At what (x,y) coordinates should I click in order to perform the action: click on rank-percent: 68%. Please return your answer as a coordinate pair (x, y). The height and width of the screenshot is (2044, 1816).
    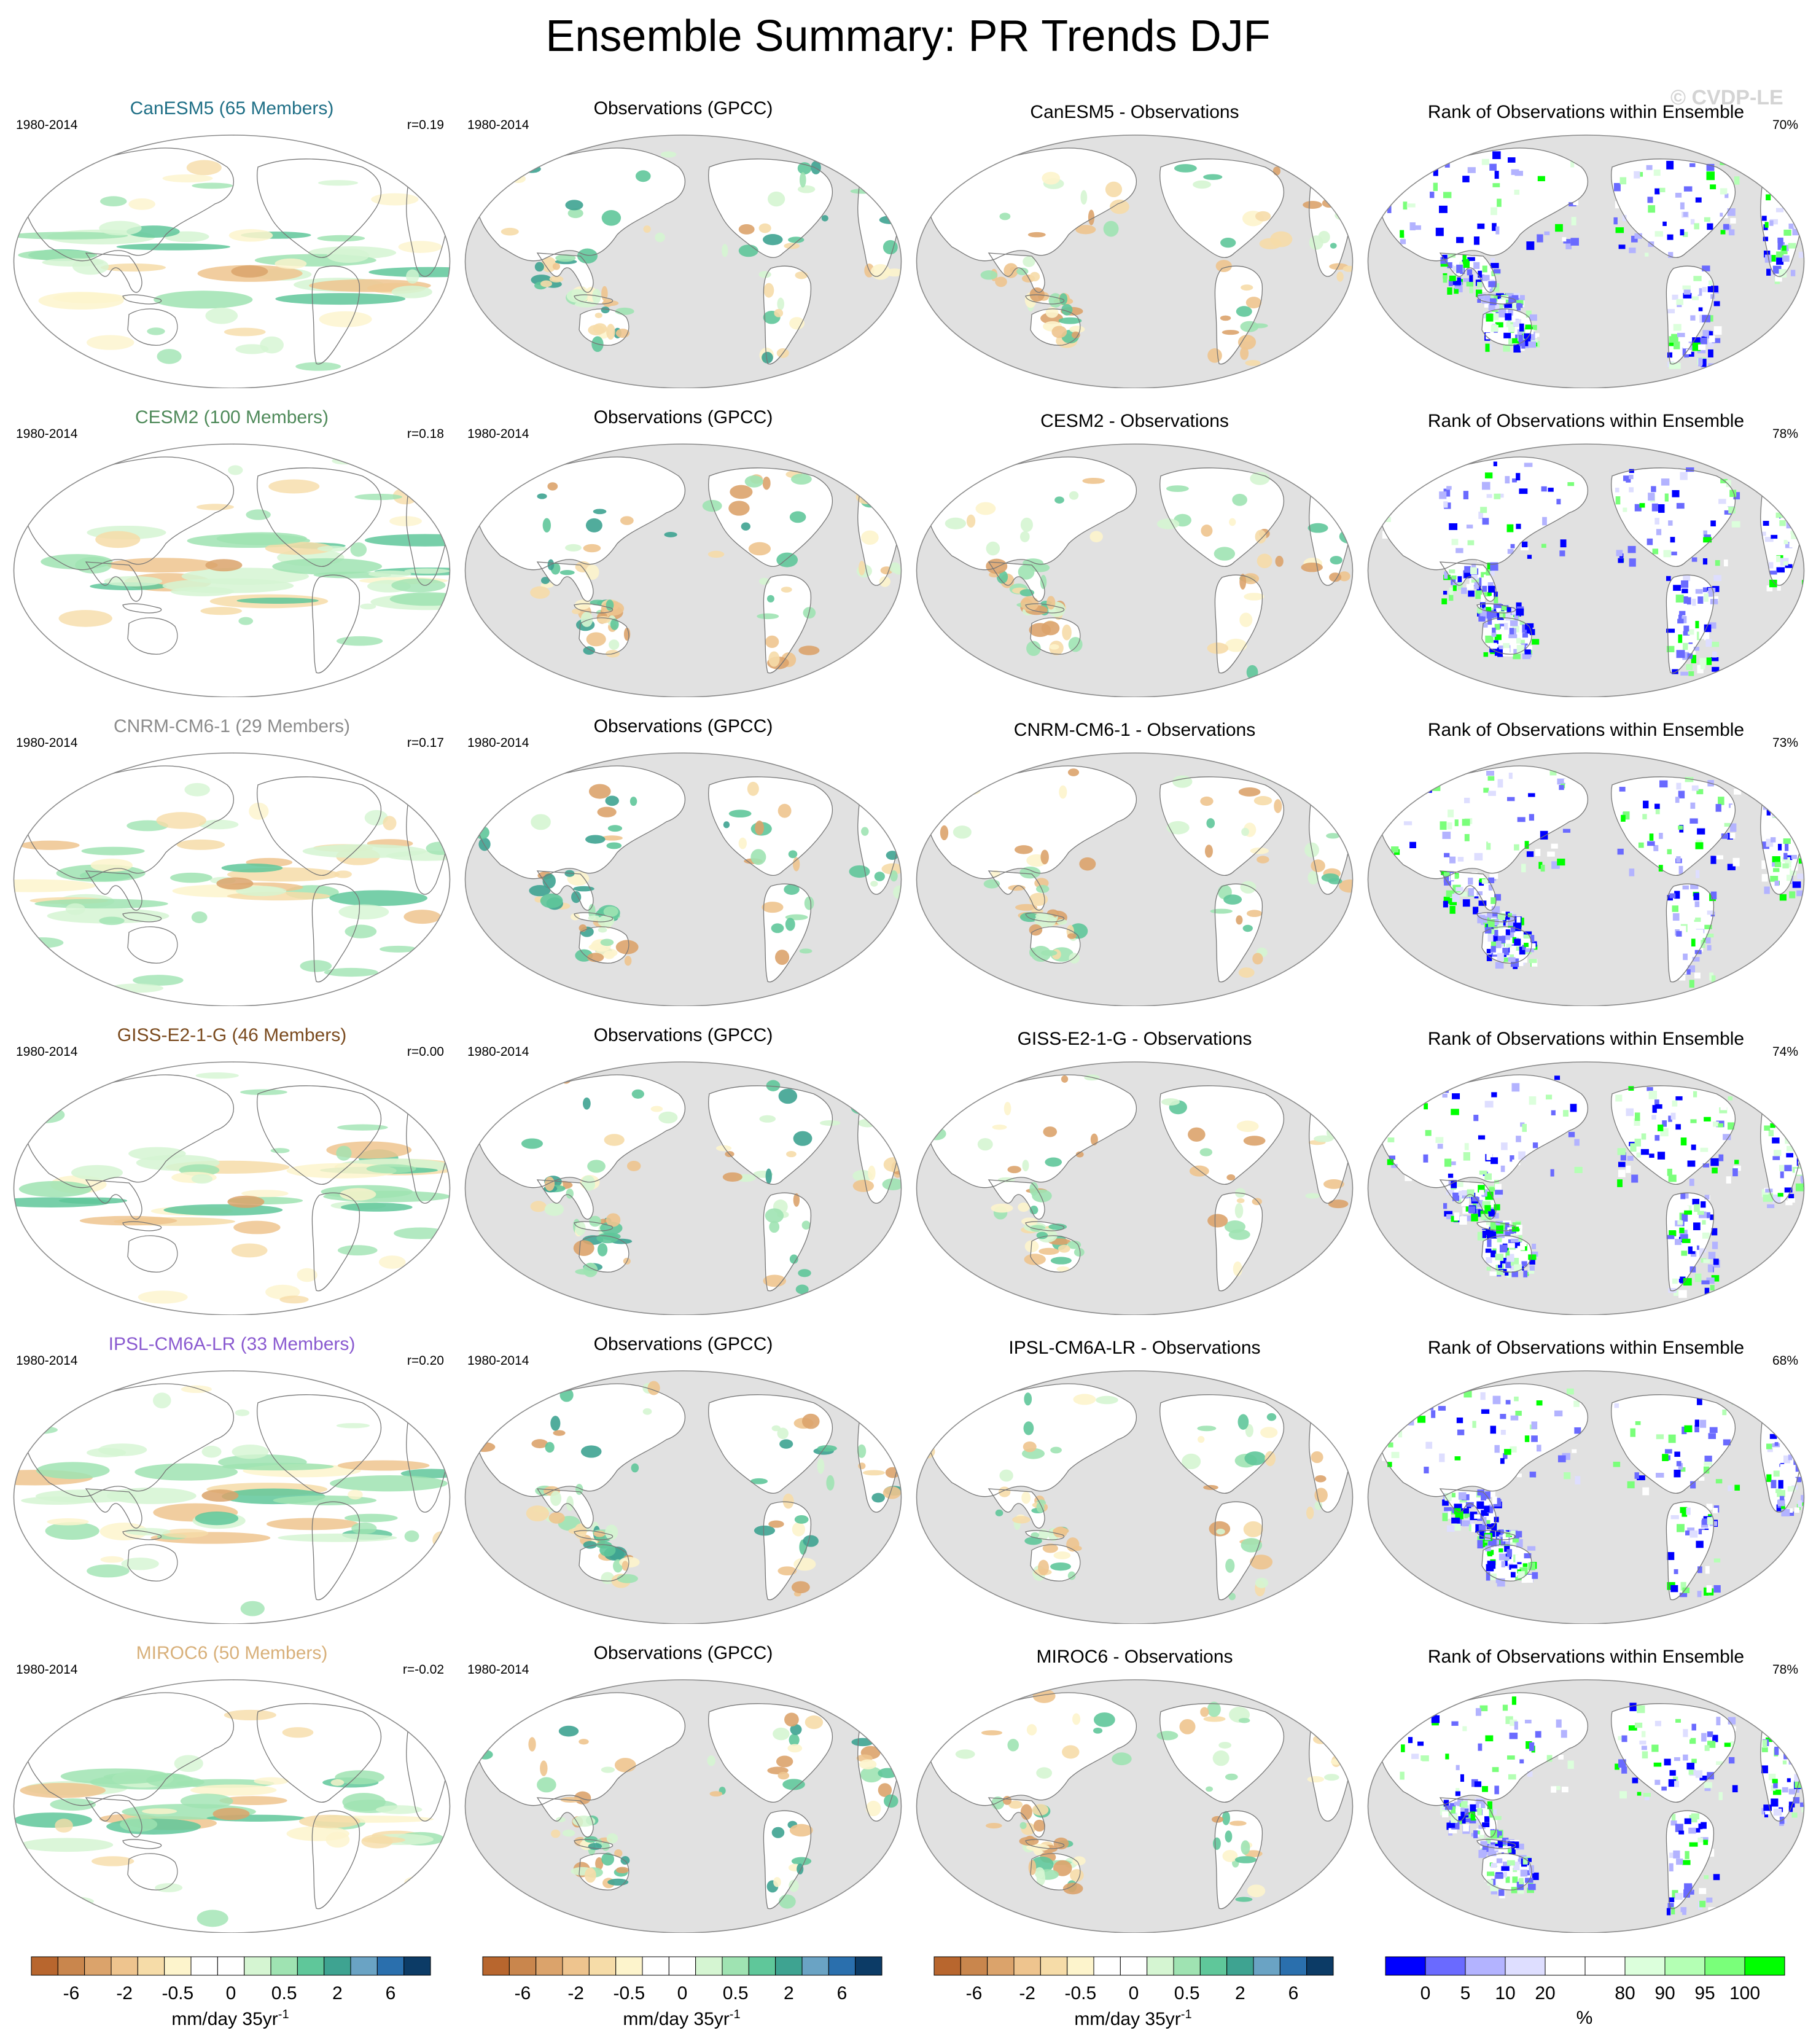
    Looking at the image, I should click on (1785, 1361).